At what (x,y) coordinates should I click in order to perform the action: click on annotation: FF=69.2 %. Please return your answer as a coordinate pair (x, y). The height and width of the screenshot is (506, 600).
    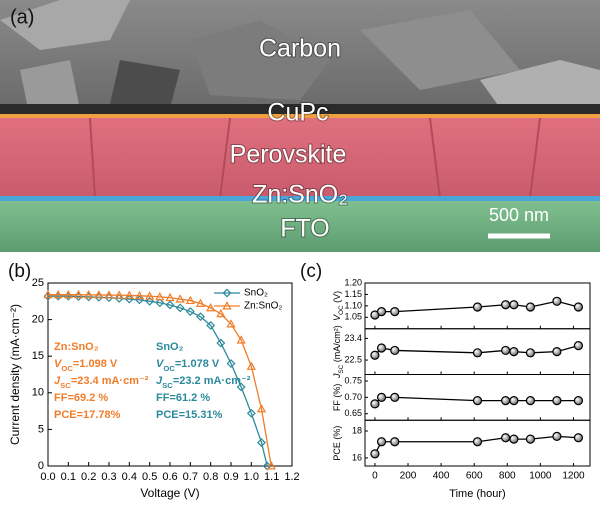
    Looking at the image, I should click on (81, 398).